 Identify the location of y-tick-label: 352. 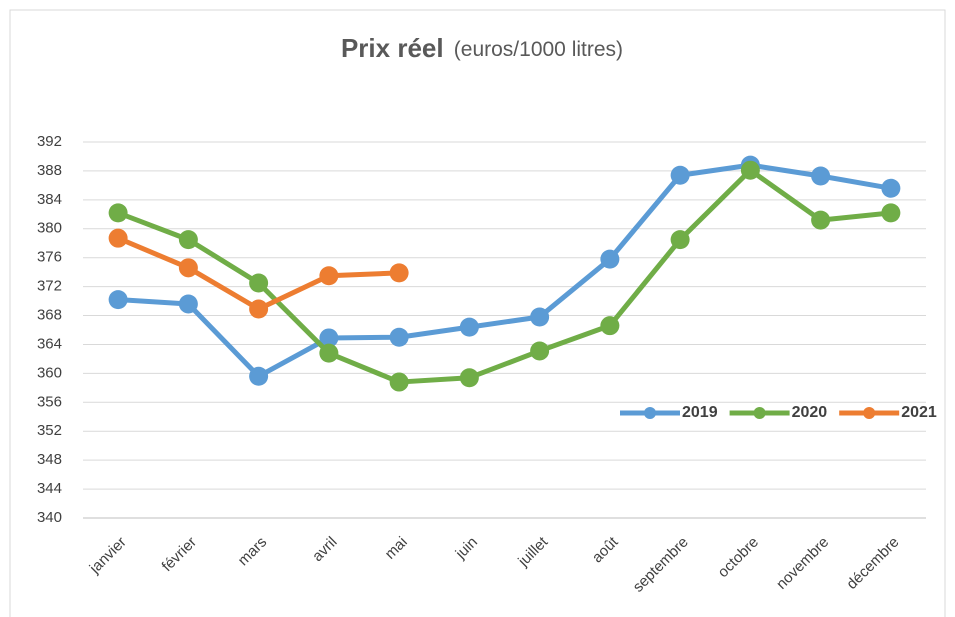
(49, 430).